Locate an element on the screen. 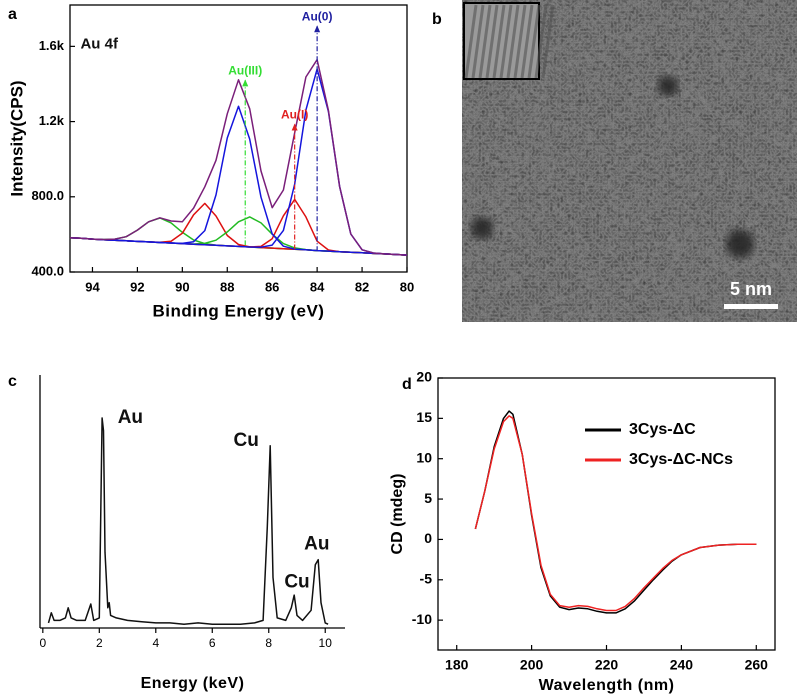 The height and width of the screenshot is (696, 797). panel-label: a is located at coordinates (12, 14).